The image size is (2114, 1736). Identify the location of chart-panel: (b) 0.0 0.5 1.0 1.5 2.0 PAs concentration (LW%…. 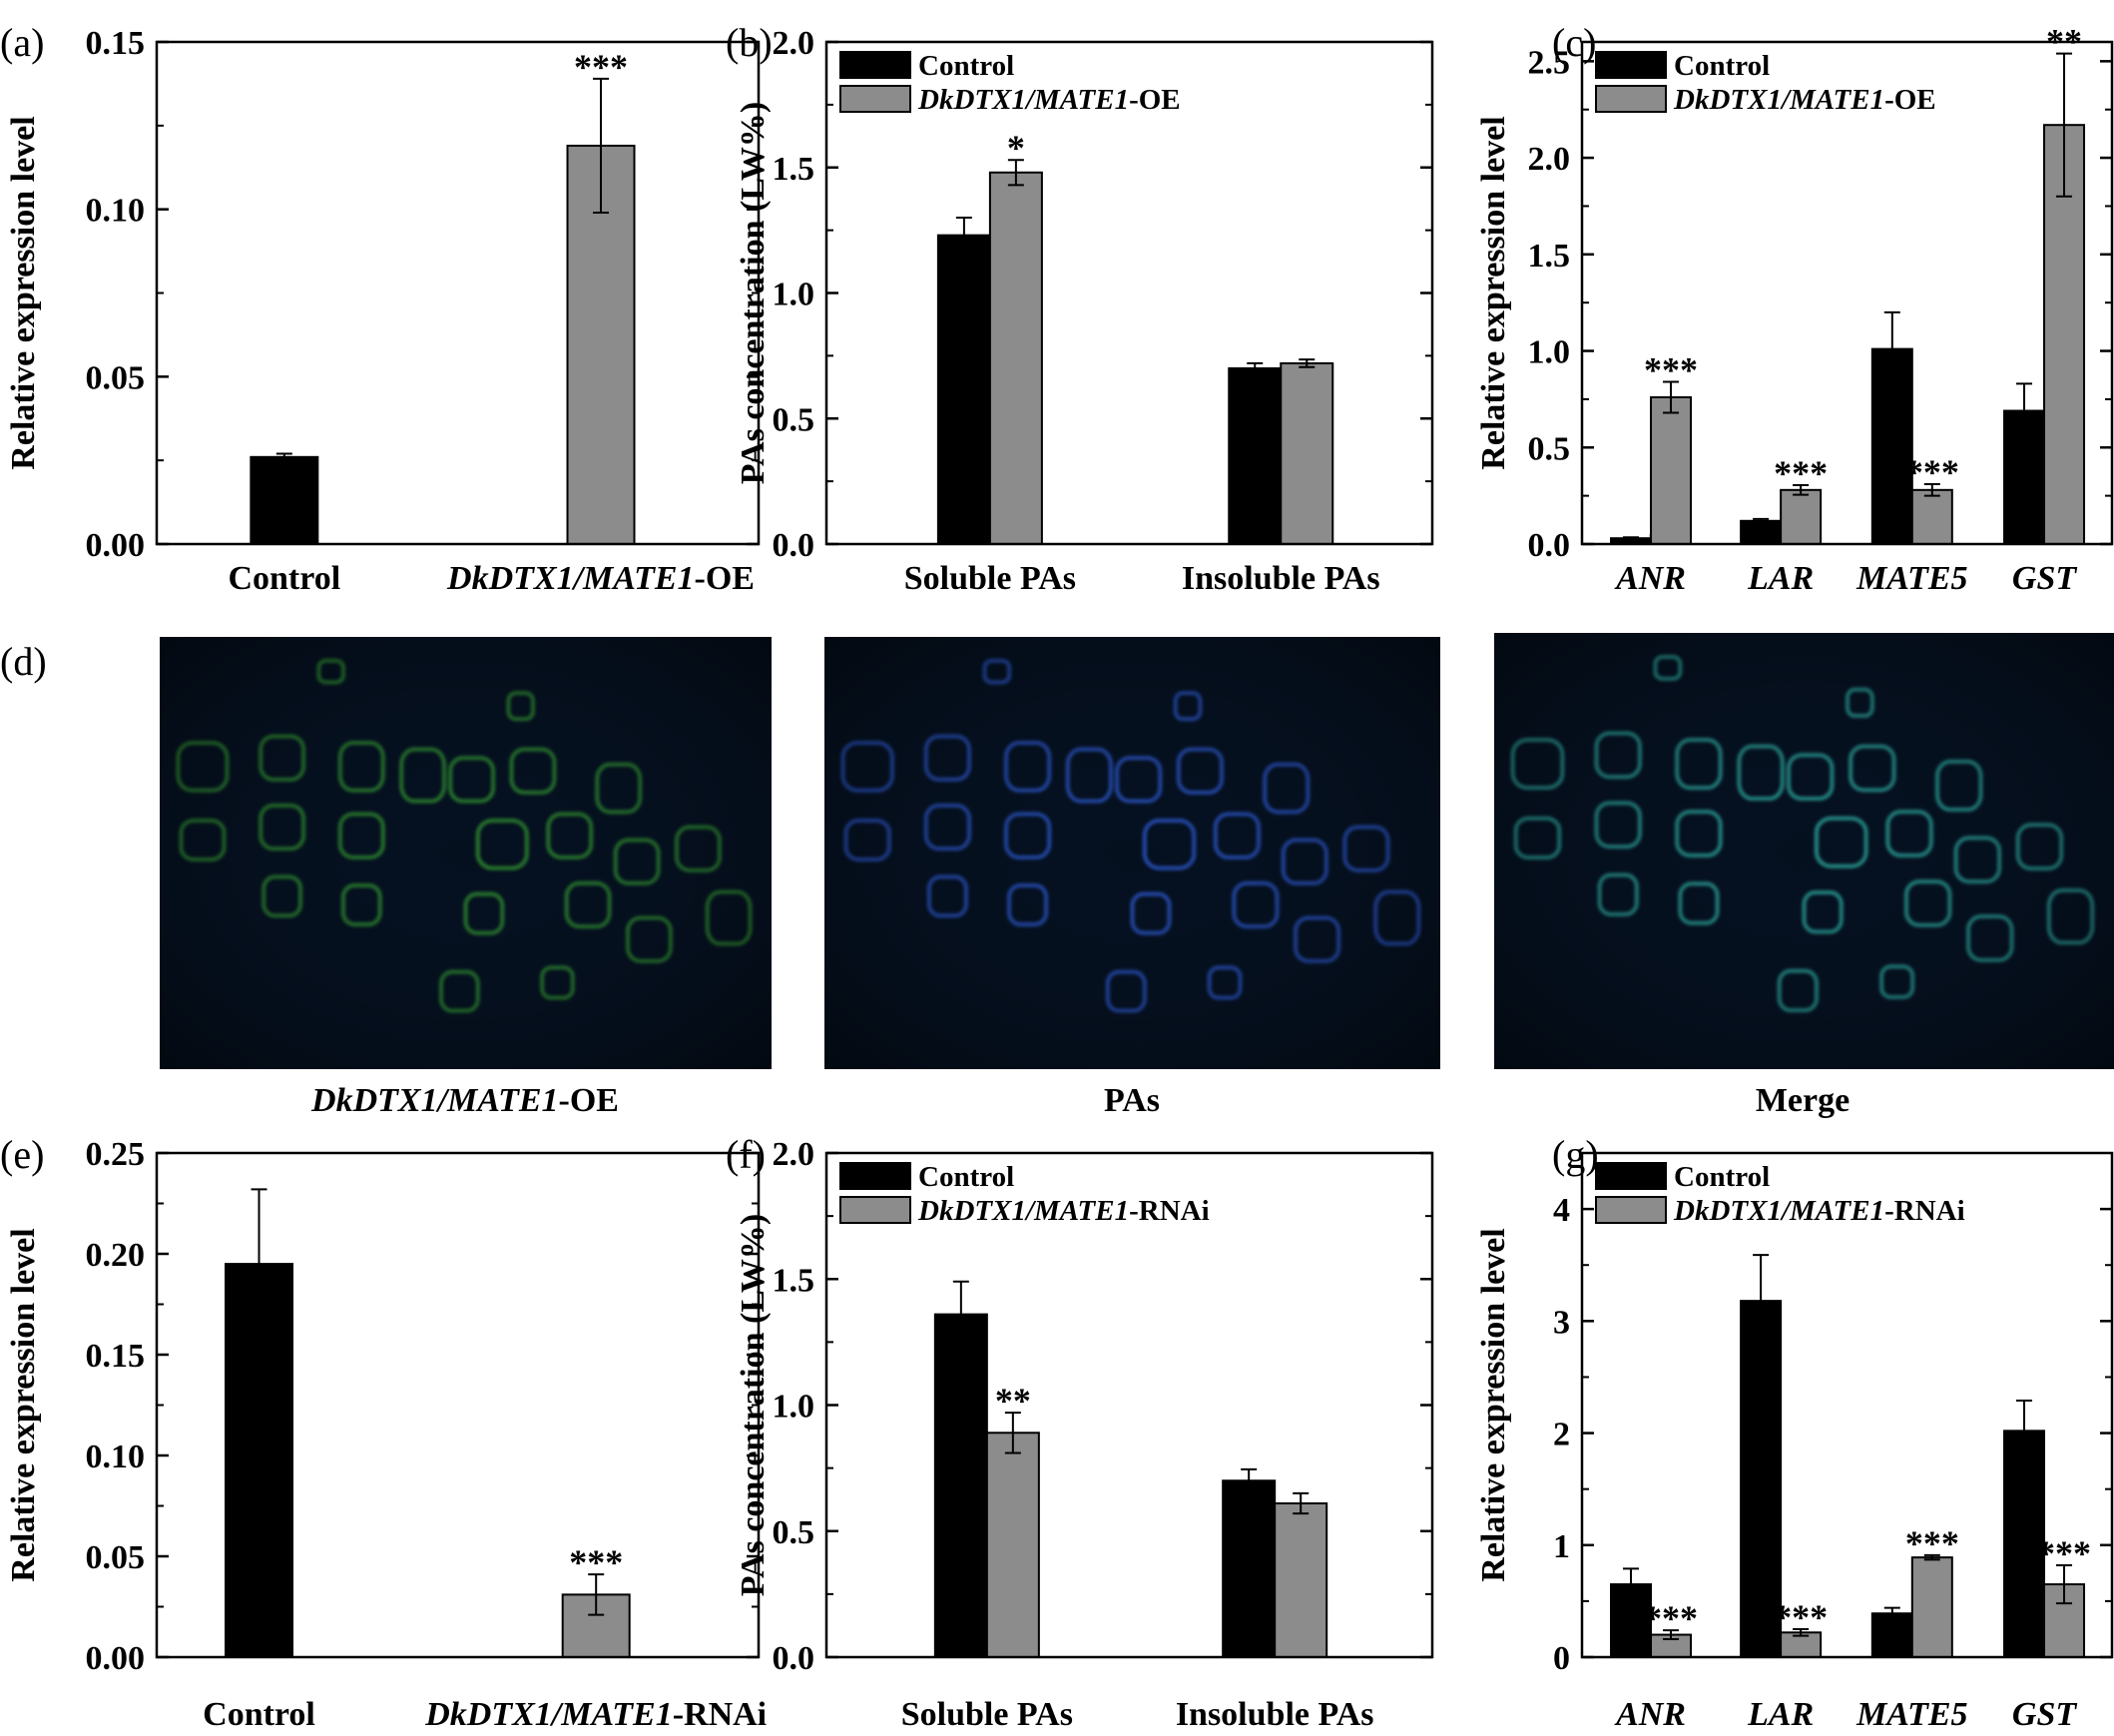
(1080, 308).